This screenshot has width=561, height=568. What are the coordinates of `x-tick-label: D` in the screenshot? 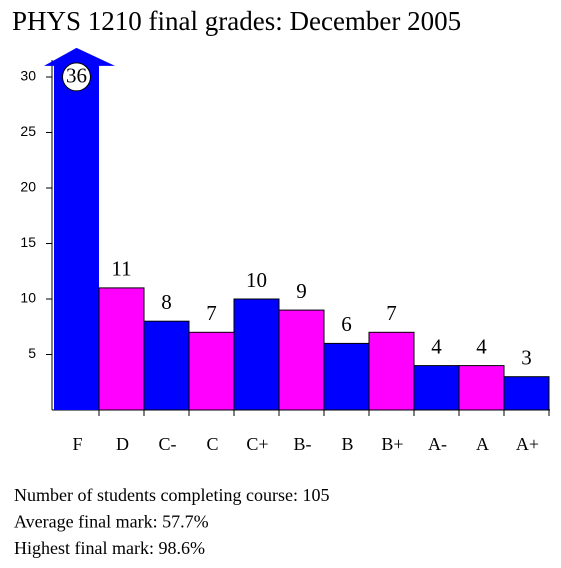 It's located at (122, 444).